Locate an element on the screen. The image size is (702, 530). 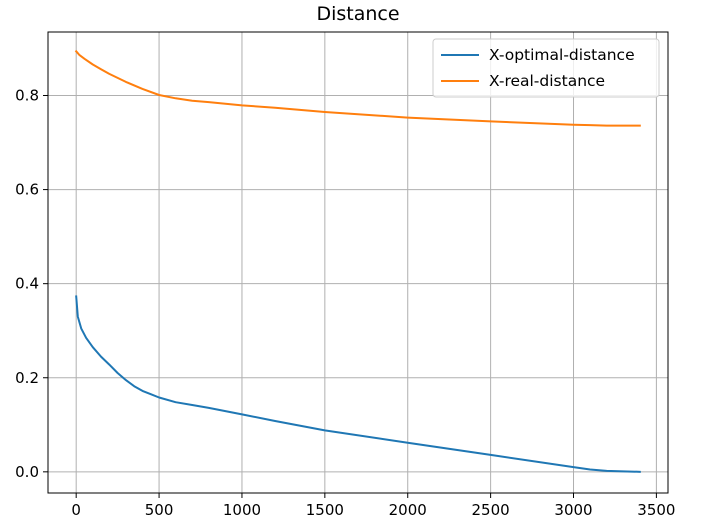
x-tick-label: 2500 is located at coordinates (491, 510).